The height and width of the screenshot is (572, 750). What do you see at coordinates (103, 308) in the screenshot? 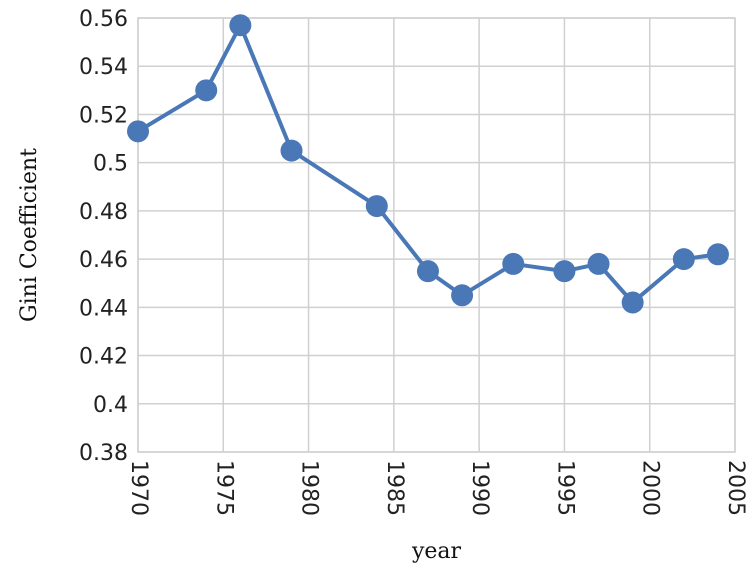
I see `y-tick-label: 0.44` at bounding box center [103, 308].